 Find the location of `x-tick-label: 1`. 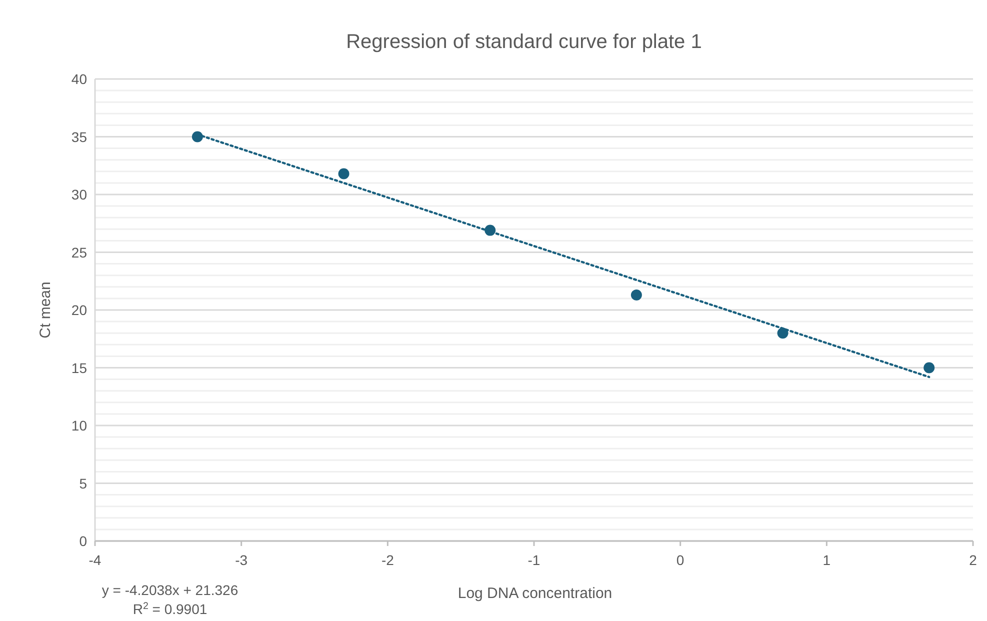

x-tick-label: 1 is located at coordinates (826, 560).